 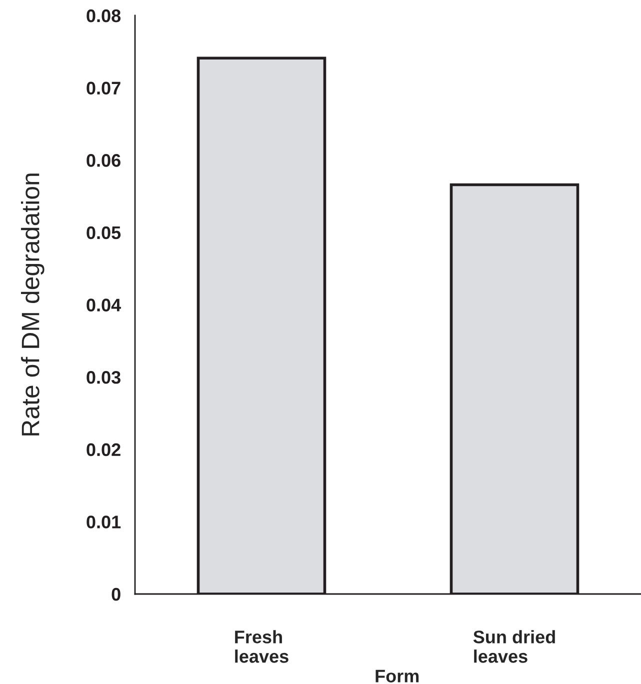 I want to click on x-tick-label: Fresh leaves, so click(x=261, y=646).